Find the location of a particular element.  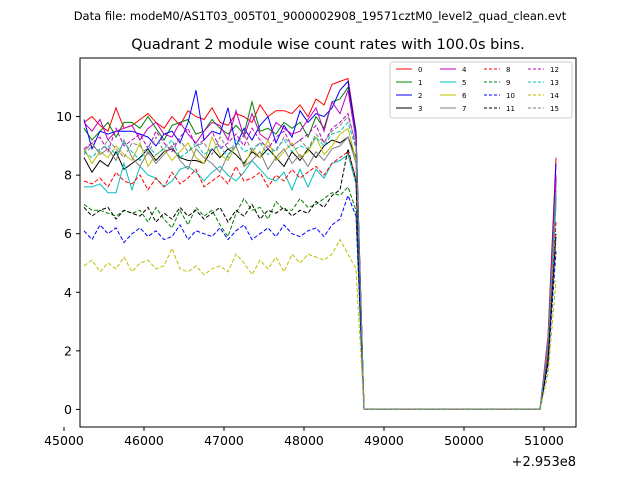

y-tick-label: 4 is located at coordinates (68, 292).